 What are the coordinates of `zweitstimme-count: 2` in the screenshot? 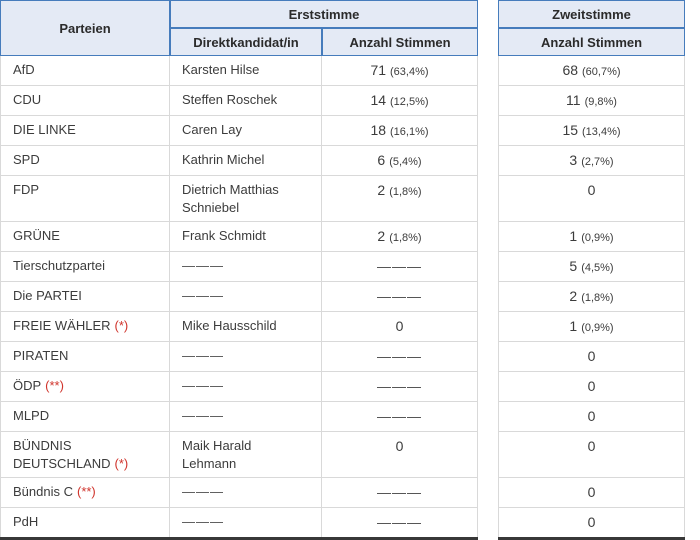 It's located at (573, 296).